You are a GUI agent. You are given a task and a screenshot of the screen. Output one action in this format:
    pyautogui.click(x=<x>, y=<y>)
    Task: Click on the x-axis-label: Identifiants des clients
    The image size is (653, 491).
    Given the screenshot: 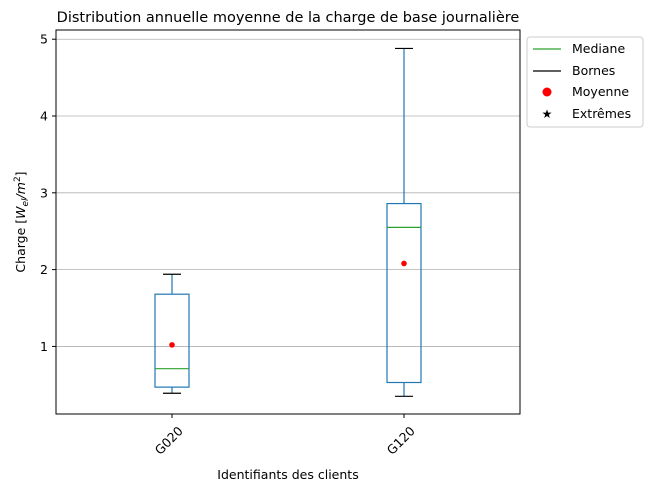 What is the action you would take?
    pyautogui.click(x=287, y=474)
    